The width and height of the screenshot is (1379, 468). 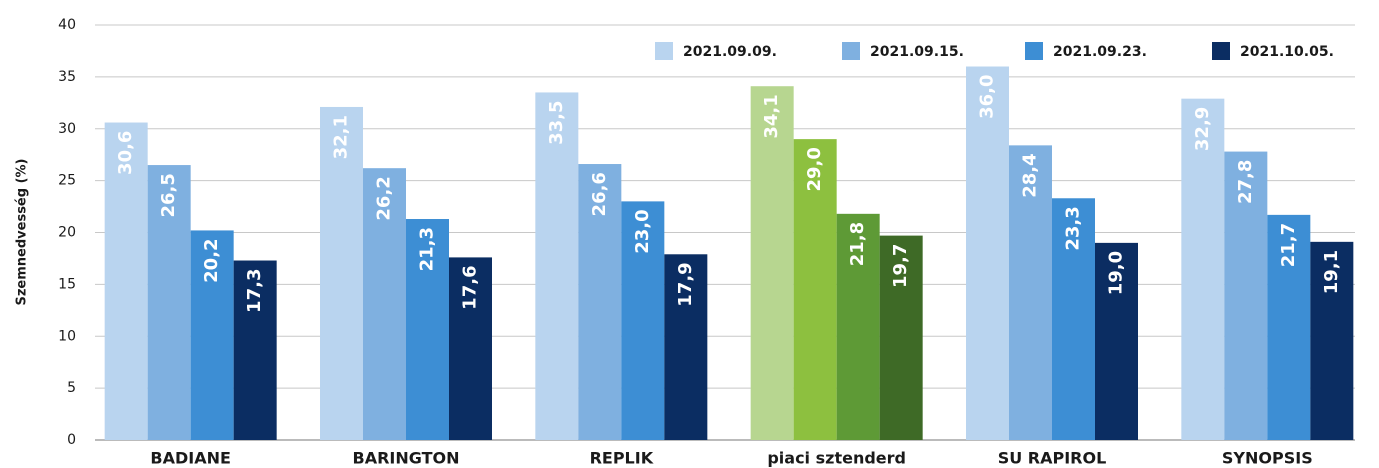 What do you see at coordinates (900, 266) in the screenshot?
I see `value-label: 19,7` at bounding box center [900, 266].